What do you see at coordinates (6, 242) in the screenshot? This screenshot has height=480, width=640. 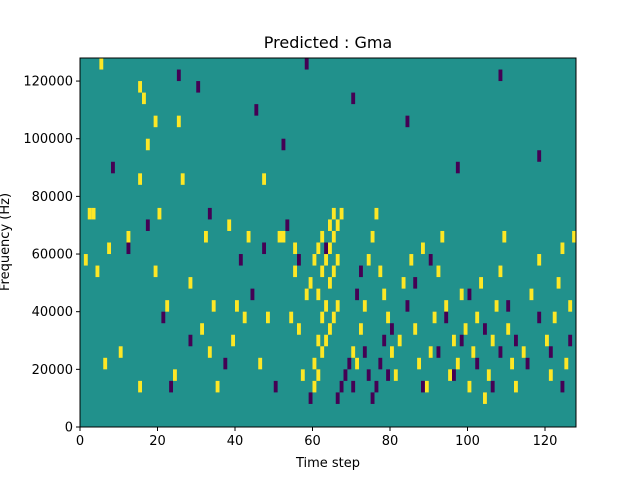 I see `y-axis-label: Frequency (Hz)` at bounding box center [6, 242].